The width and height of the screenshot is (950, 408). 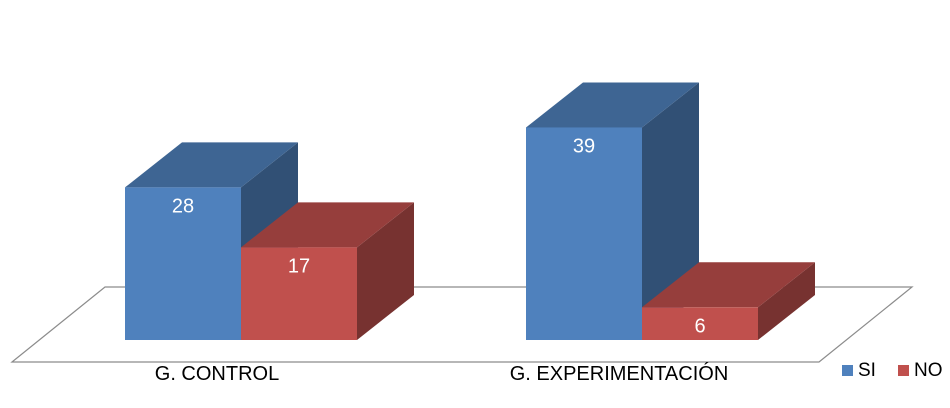 What do you see at coordinates (903, 370) in the screenshot?
I see `legend-swatch-no` at bounding box center [903, 370].